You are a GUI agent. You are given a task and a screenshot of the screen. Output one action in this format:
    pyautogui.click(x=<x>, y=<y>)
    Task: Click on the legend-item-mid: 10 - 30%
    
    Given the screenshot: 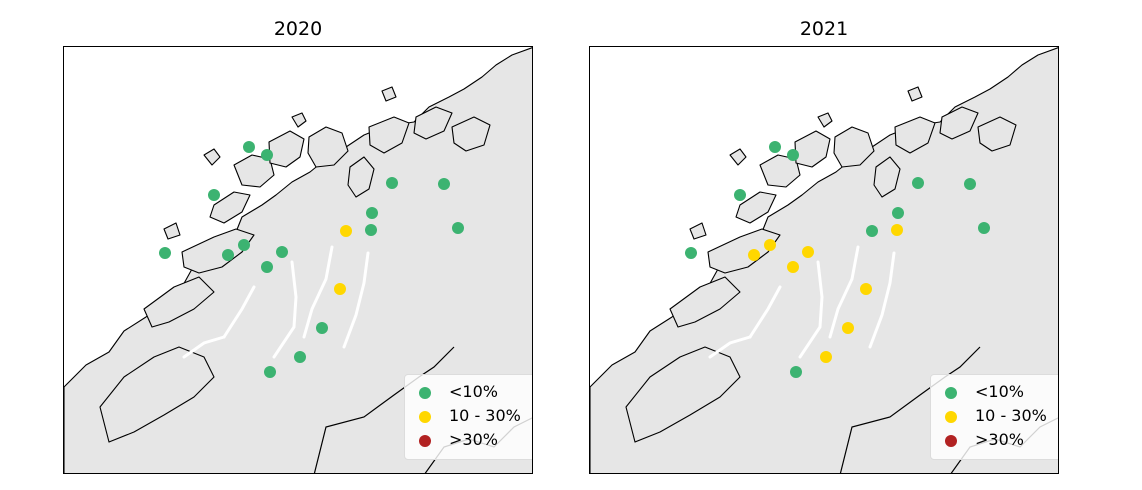 What is the action you would take?
    pyautogui.click(x=468, y=417)
    